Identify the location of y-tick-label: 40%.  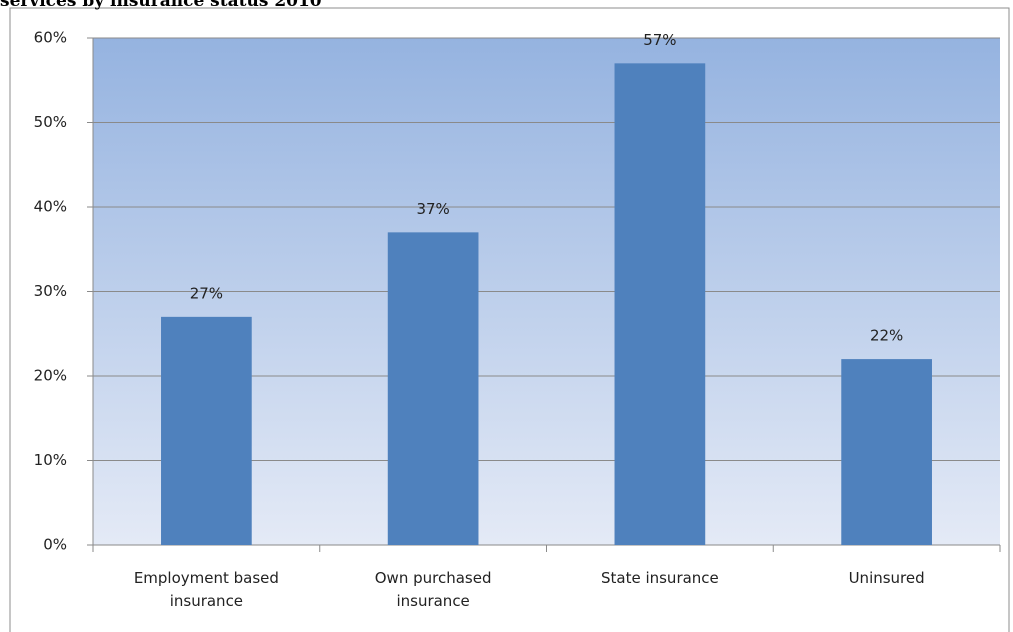
(50, 207).